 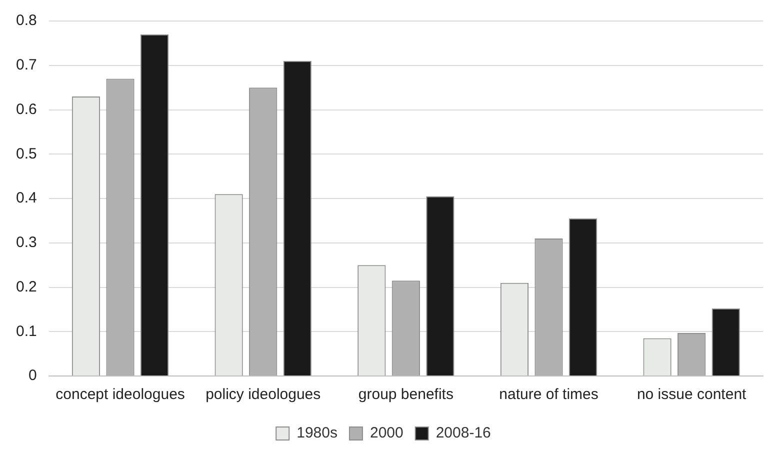 What do you see at coordinates (26, 109) in the screenshot?
I see `y-tick-label: 0.6` at bounding box center [26, 109].